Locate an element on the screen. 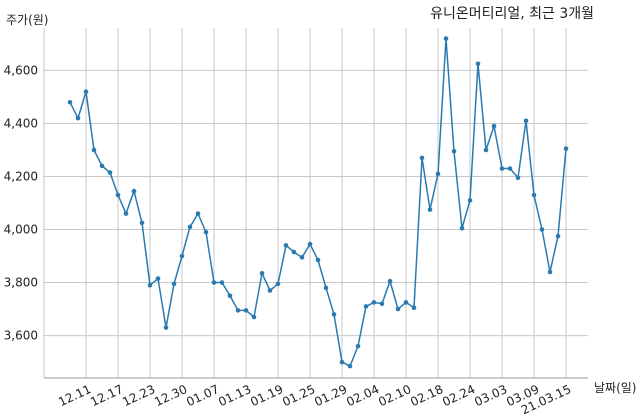 This screenshot has height=419, width=640. y-tick-label: 3,600 is located at coordinates (21, 336).